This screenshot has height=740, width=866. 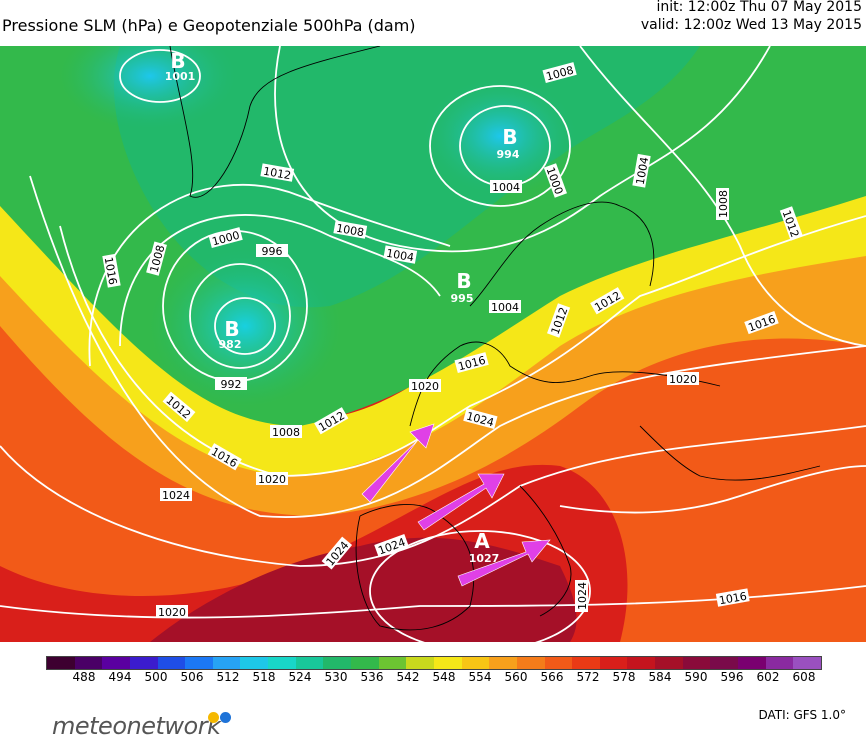 I want to click on scale-tick-label: 524, so click(x=300, y=677).